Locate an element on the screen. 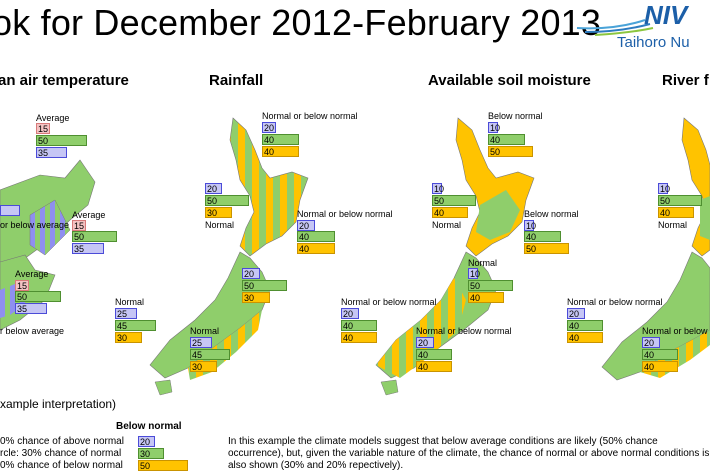  temp-north-normal-bar: 50 is located at coordinates (61, 140).